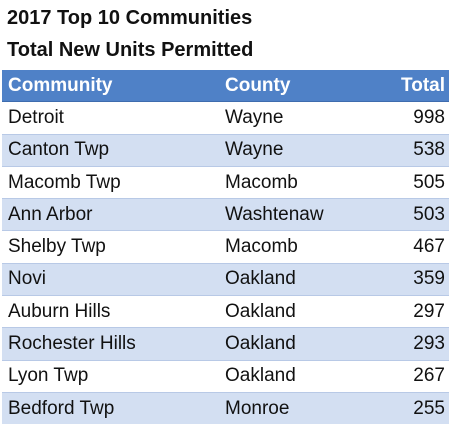  Describe the element at coordinates (412, 376) in the screenshot. I see `cell-total: 267` at that location.